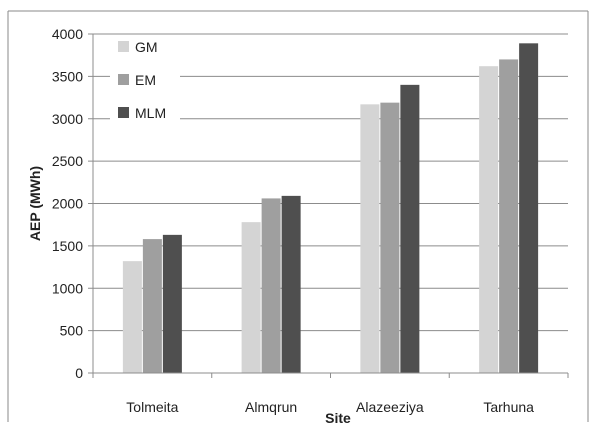 The image size is (590, 430). I want to click on bar-gm-tolmeita, so click(132, 317).